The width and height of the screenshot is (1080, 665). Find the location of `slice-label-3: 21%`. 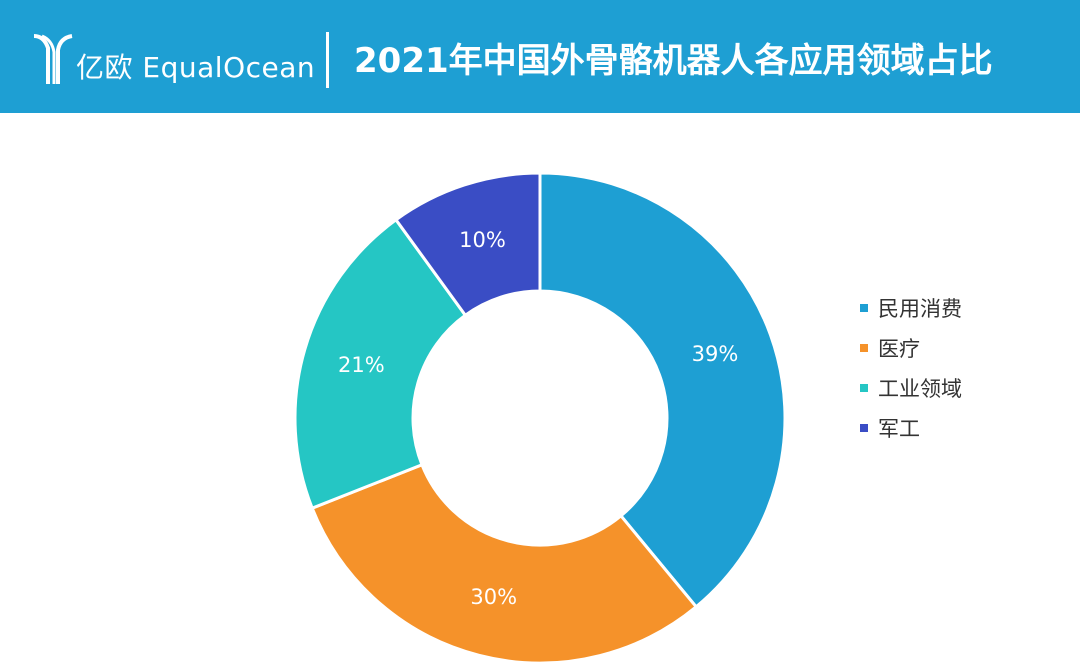

slice-label-3: 21% is located at coordinates (361, 365).